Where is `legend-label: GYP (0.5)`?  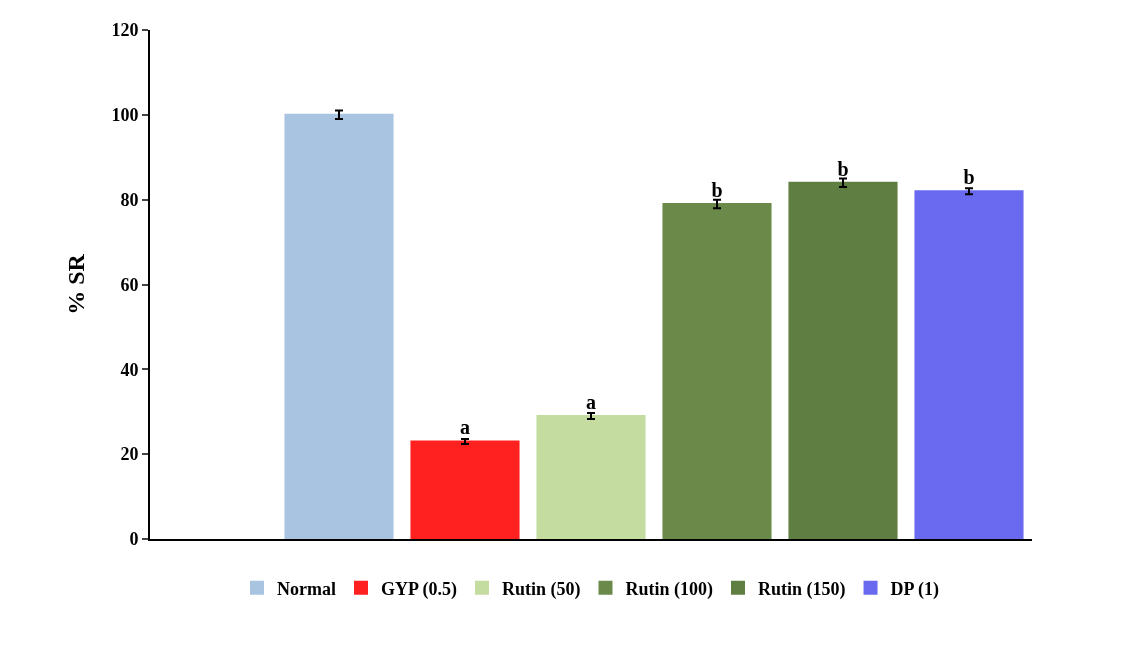 legend-label: GYP (0.5) is located at coordinates (418, 589).